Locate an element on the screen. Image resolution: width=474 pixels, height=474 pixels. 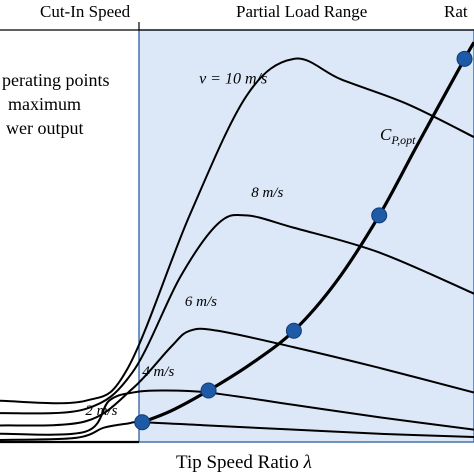
annotation-line-3: wer output is located at coordinates (44, 128).